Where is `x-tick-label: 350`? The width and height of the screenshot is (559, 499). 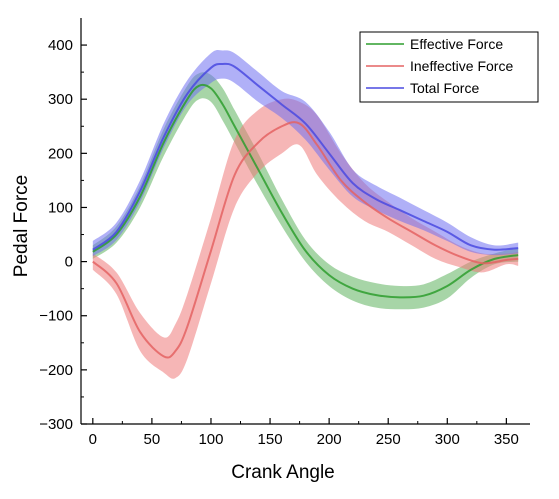 x-tick-label: 350 is located at coordinates (506, 439).